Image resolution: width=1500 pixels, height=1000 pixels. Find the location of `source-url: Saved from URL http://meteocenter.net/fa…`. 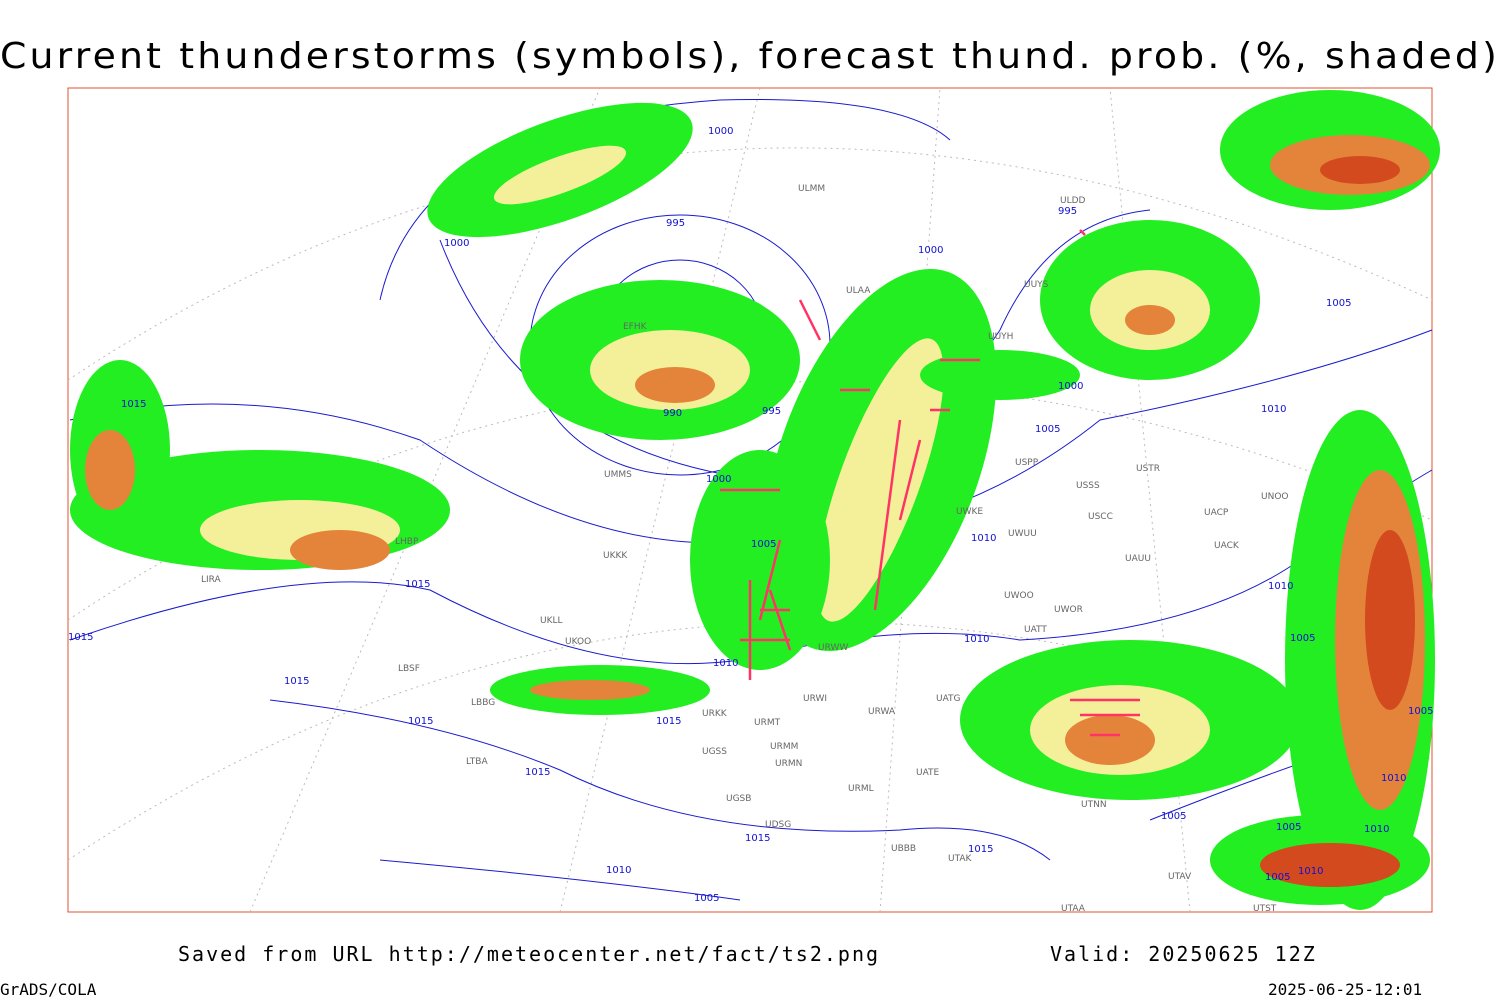

source-url: Saved from URL http://meteocenter.net/fa… is located at coordinates (529, 954).